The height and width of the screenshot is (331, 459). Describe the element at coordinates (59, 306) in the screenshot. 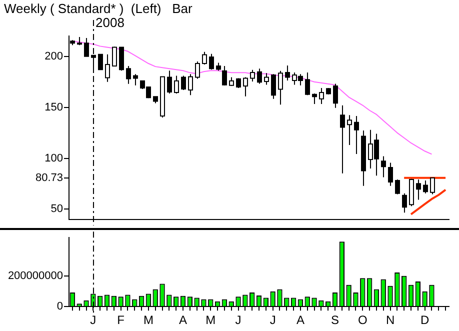

I see `y-tick-label: 0` at that location.